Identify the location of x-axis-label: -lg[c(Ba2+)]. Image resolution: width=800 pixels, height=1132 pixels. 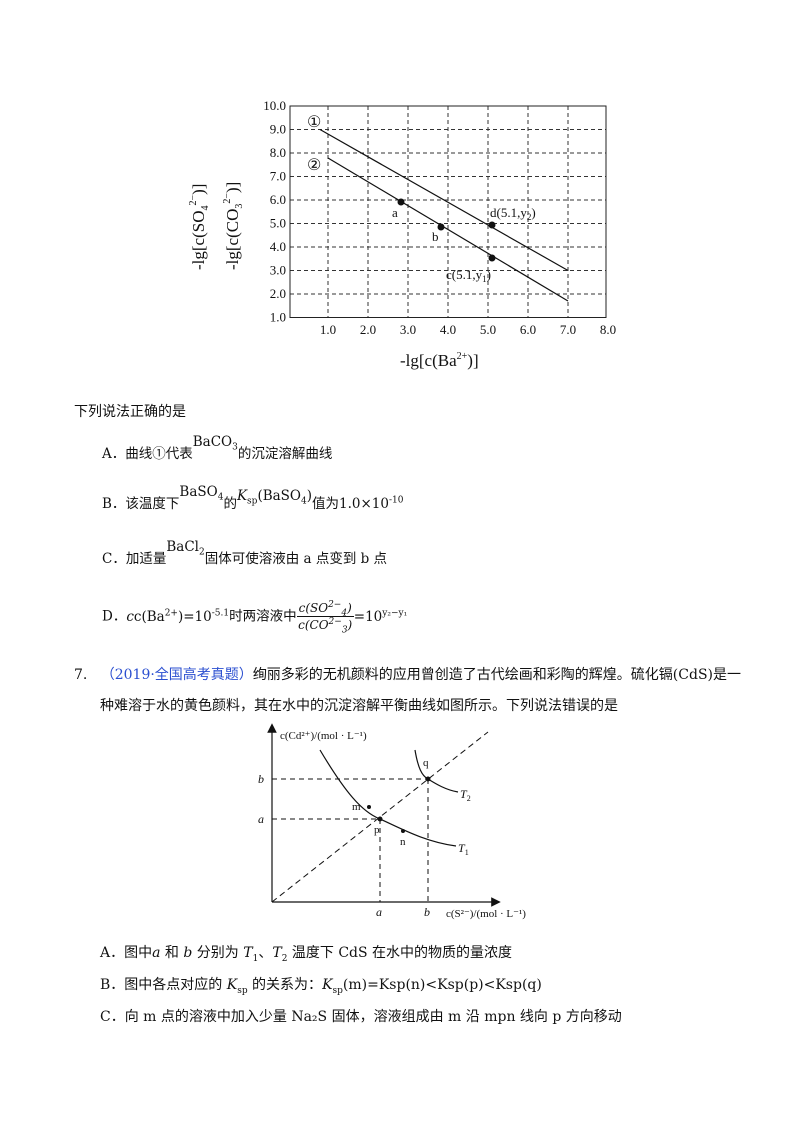
(439, 360).